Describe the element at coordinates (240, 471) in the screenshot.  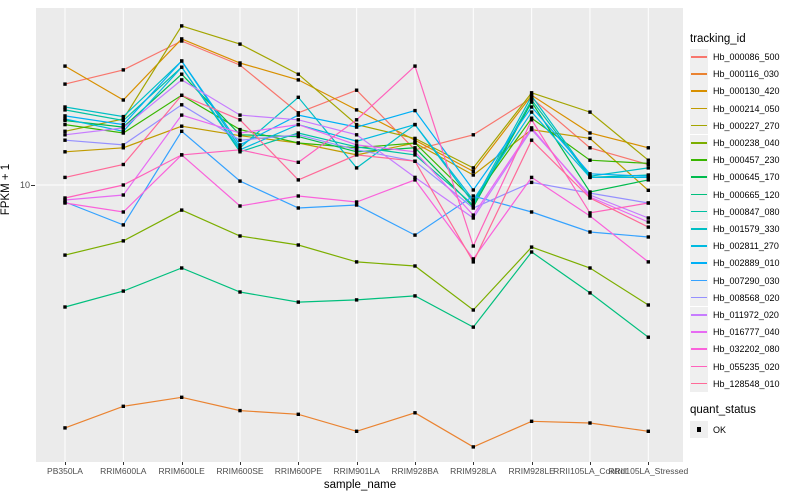
I see `x-tick-label-RRIM600SE: RRIM600SE` at that location.